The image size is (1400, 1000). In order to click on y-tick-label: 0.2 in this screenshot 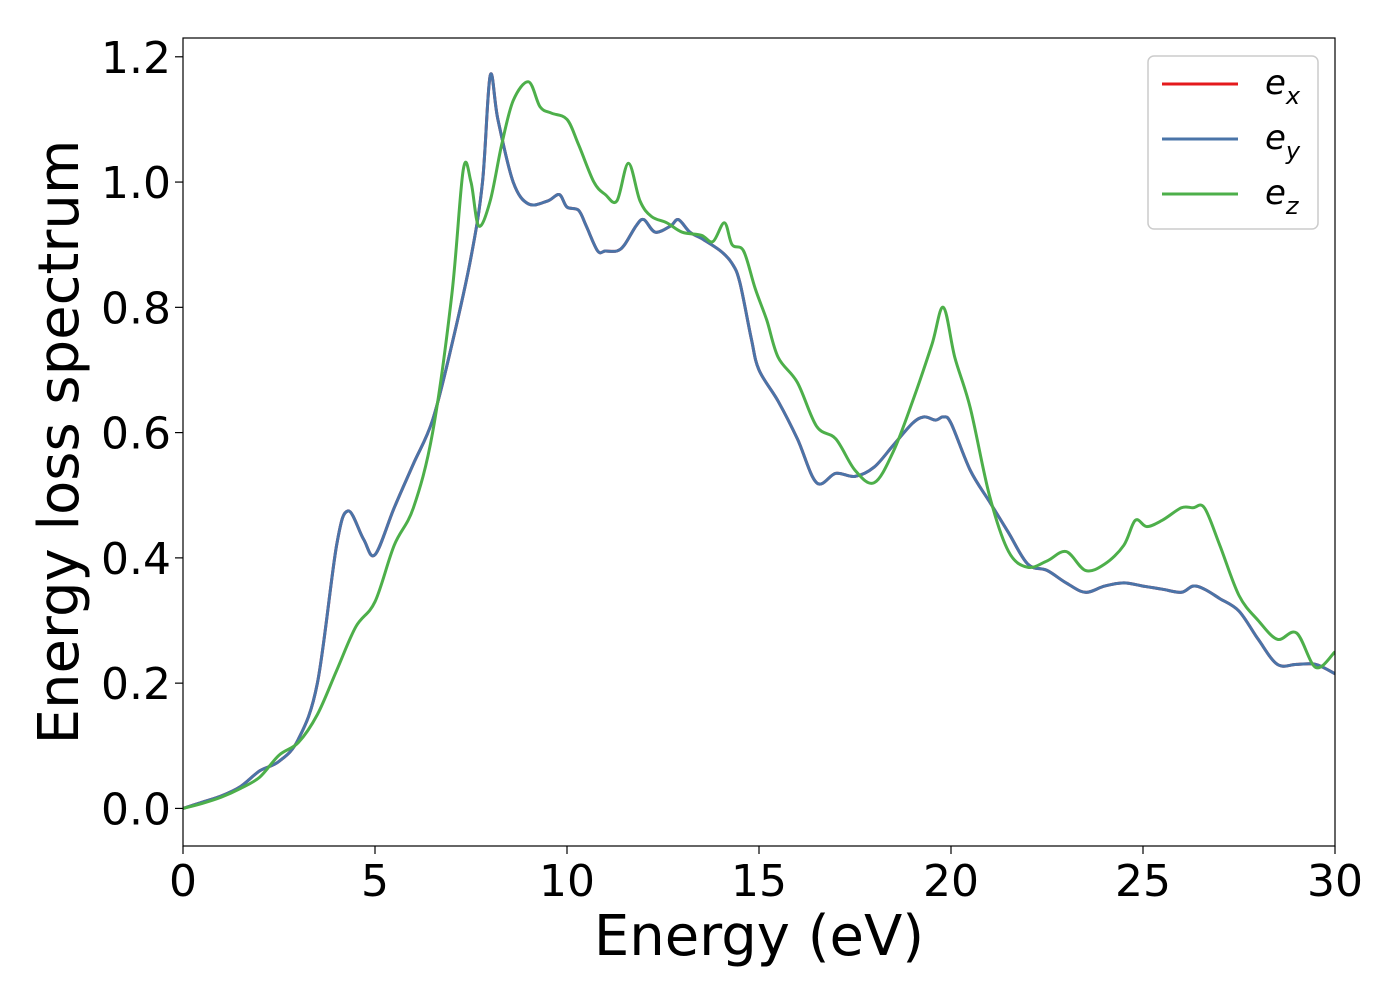, I will do `click(136, 684)`.